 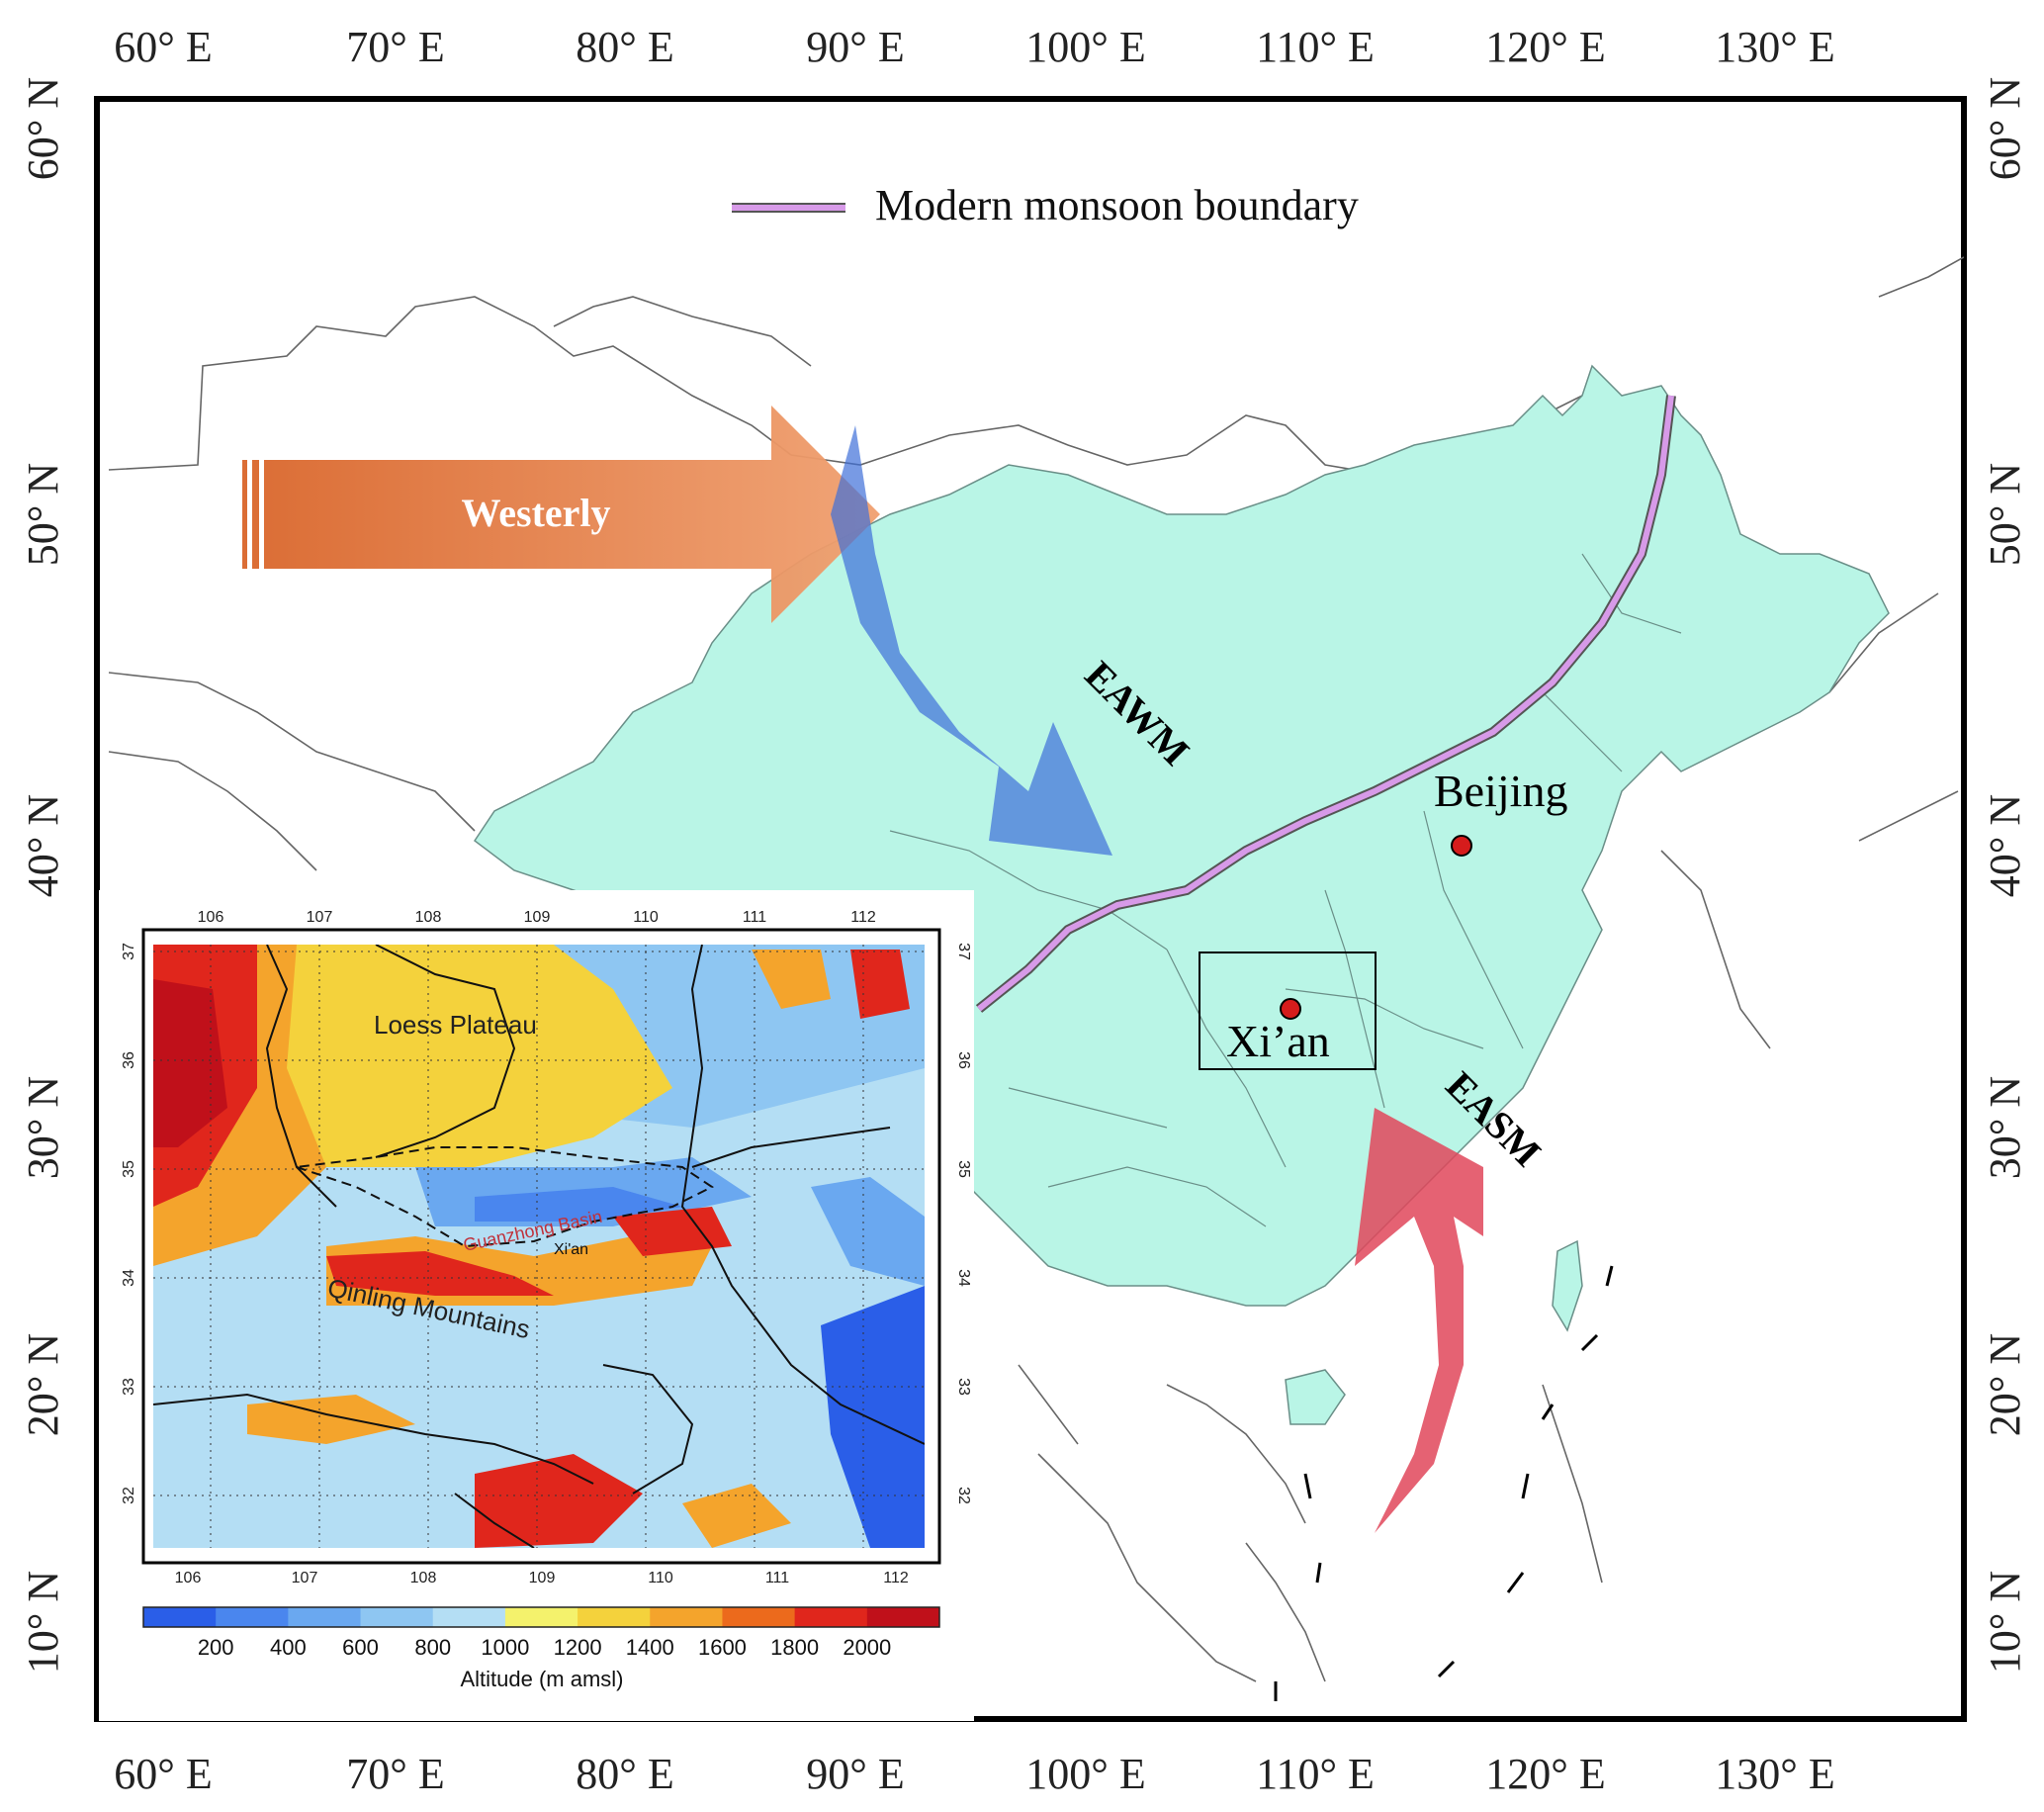 What do you see at coordinates (541, 1679) in the screenshot?
I see `colorbar-title: Altitude (m amsl)` at bounding box center [541, 1679].